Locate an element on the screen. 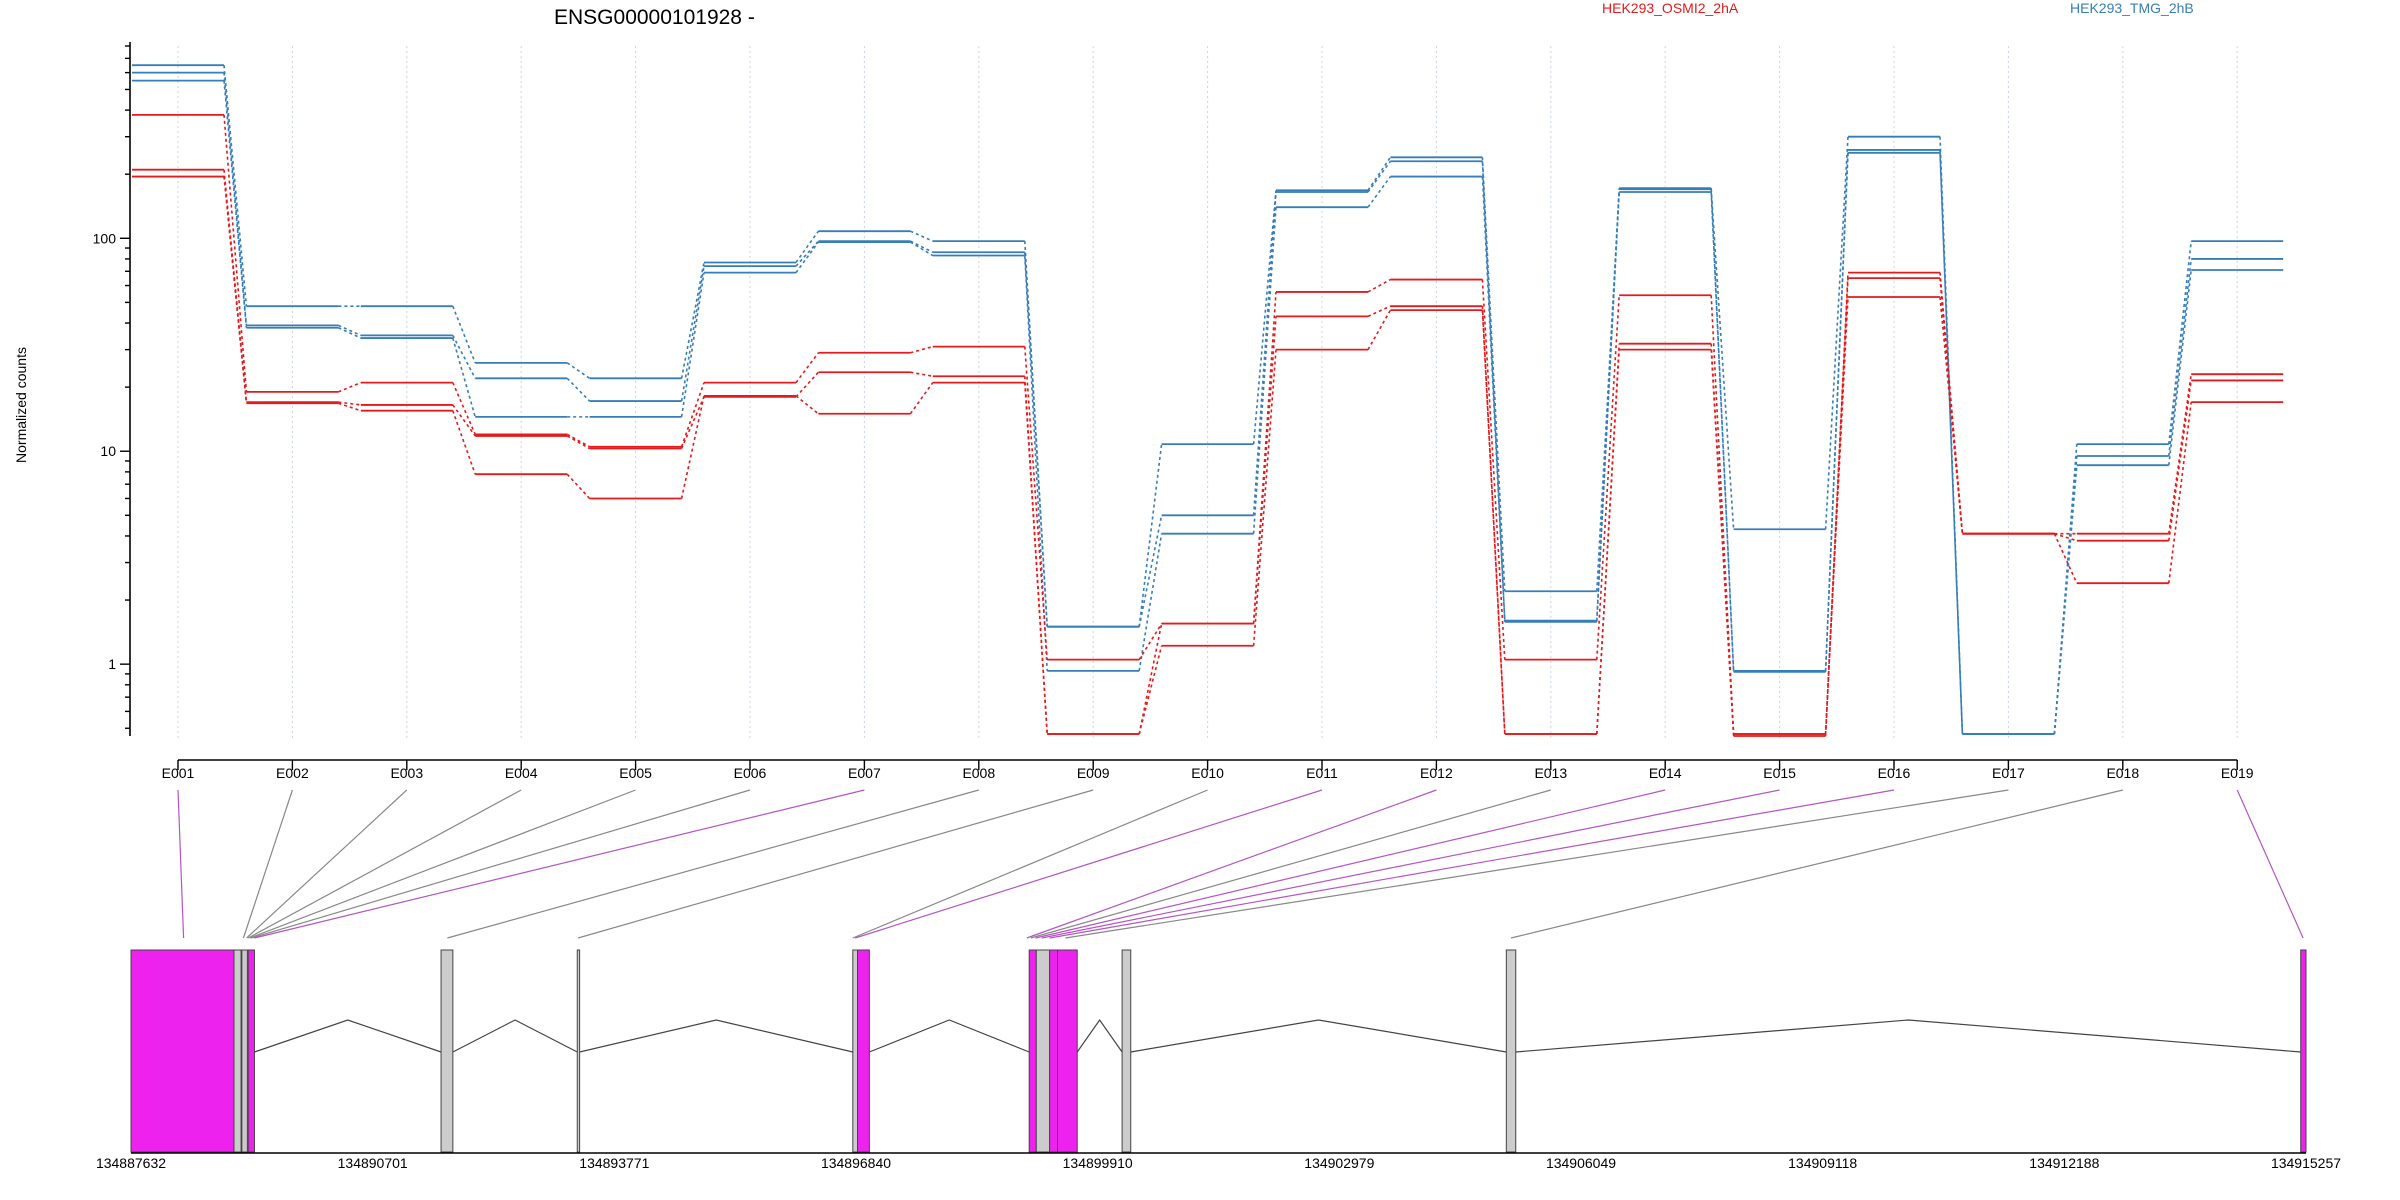 The width and height of the screenshot is (2400, 1200). feature-link-e012 is located at coordinates (1231, 864).